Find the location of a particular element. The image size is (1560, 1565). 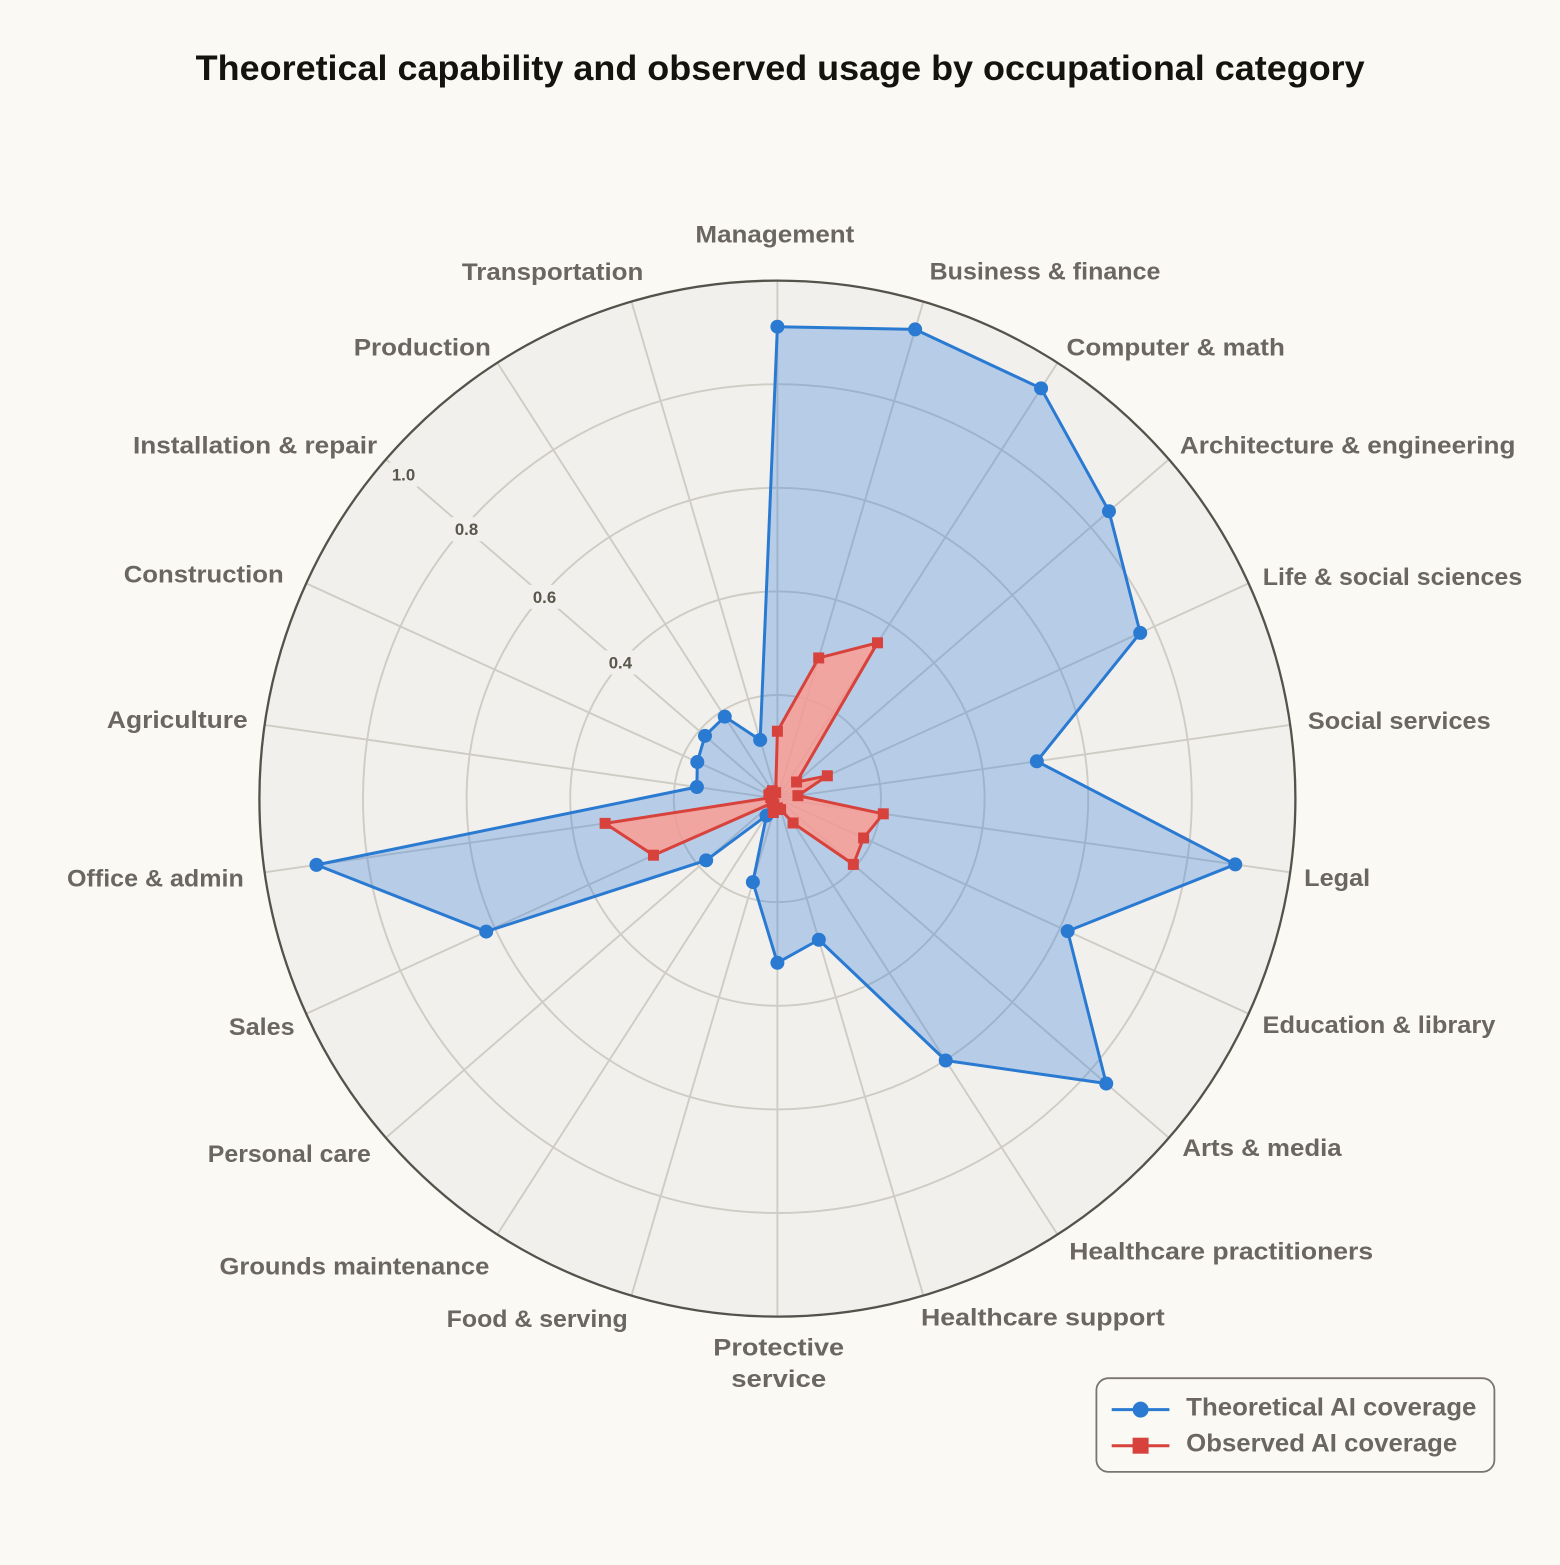

svg-text: Architecture & engineering is located at coordinates (1348, 446).